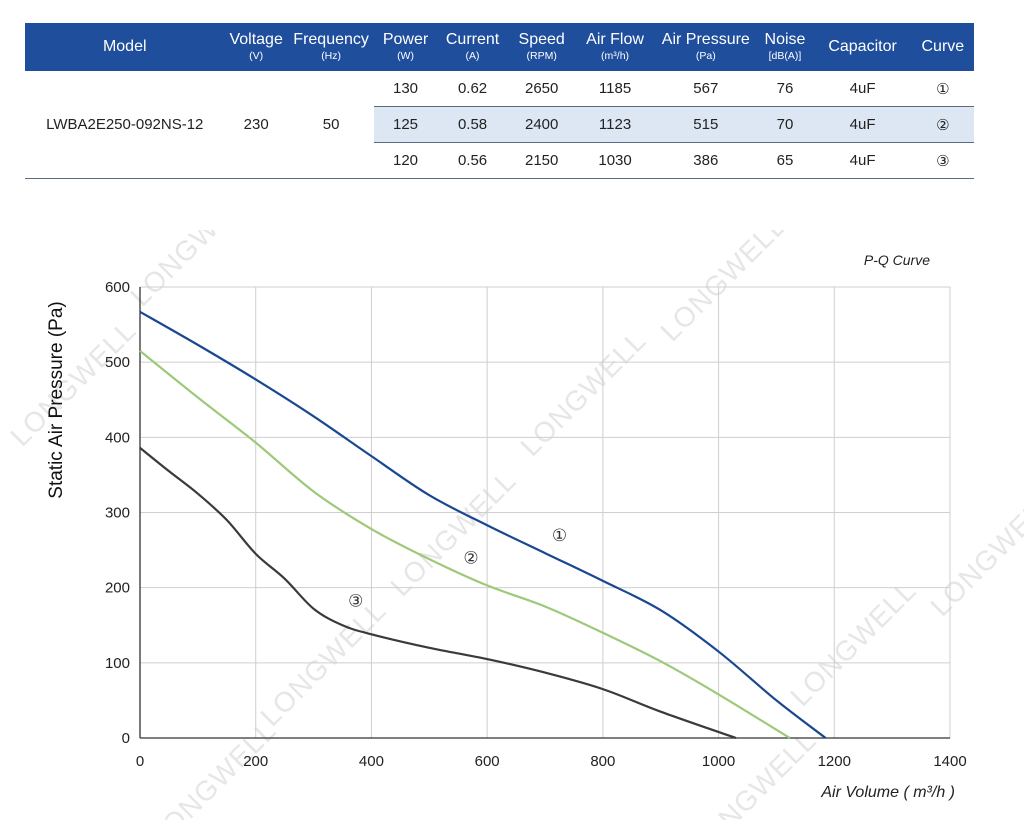  I want to click on cell-airflow: 1185, so click(615, 89).